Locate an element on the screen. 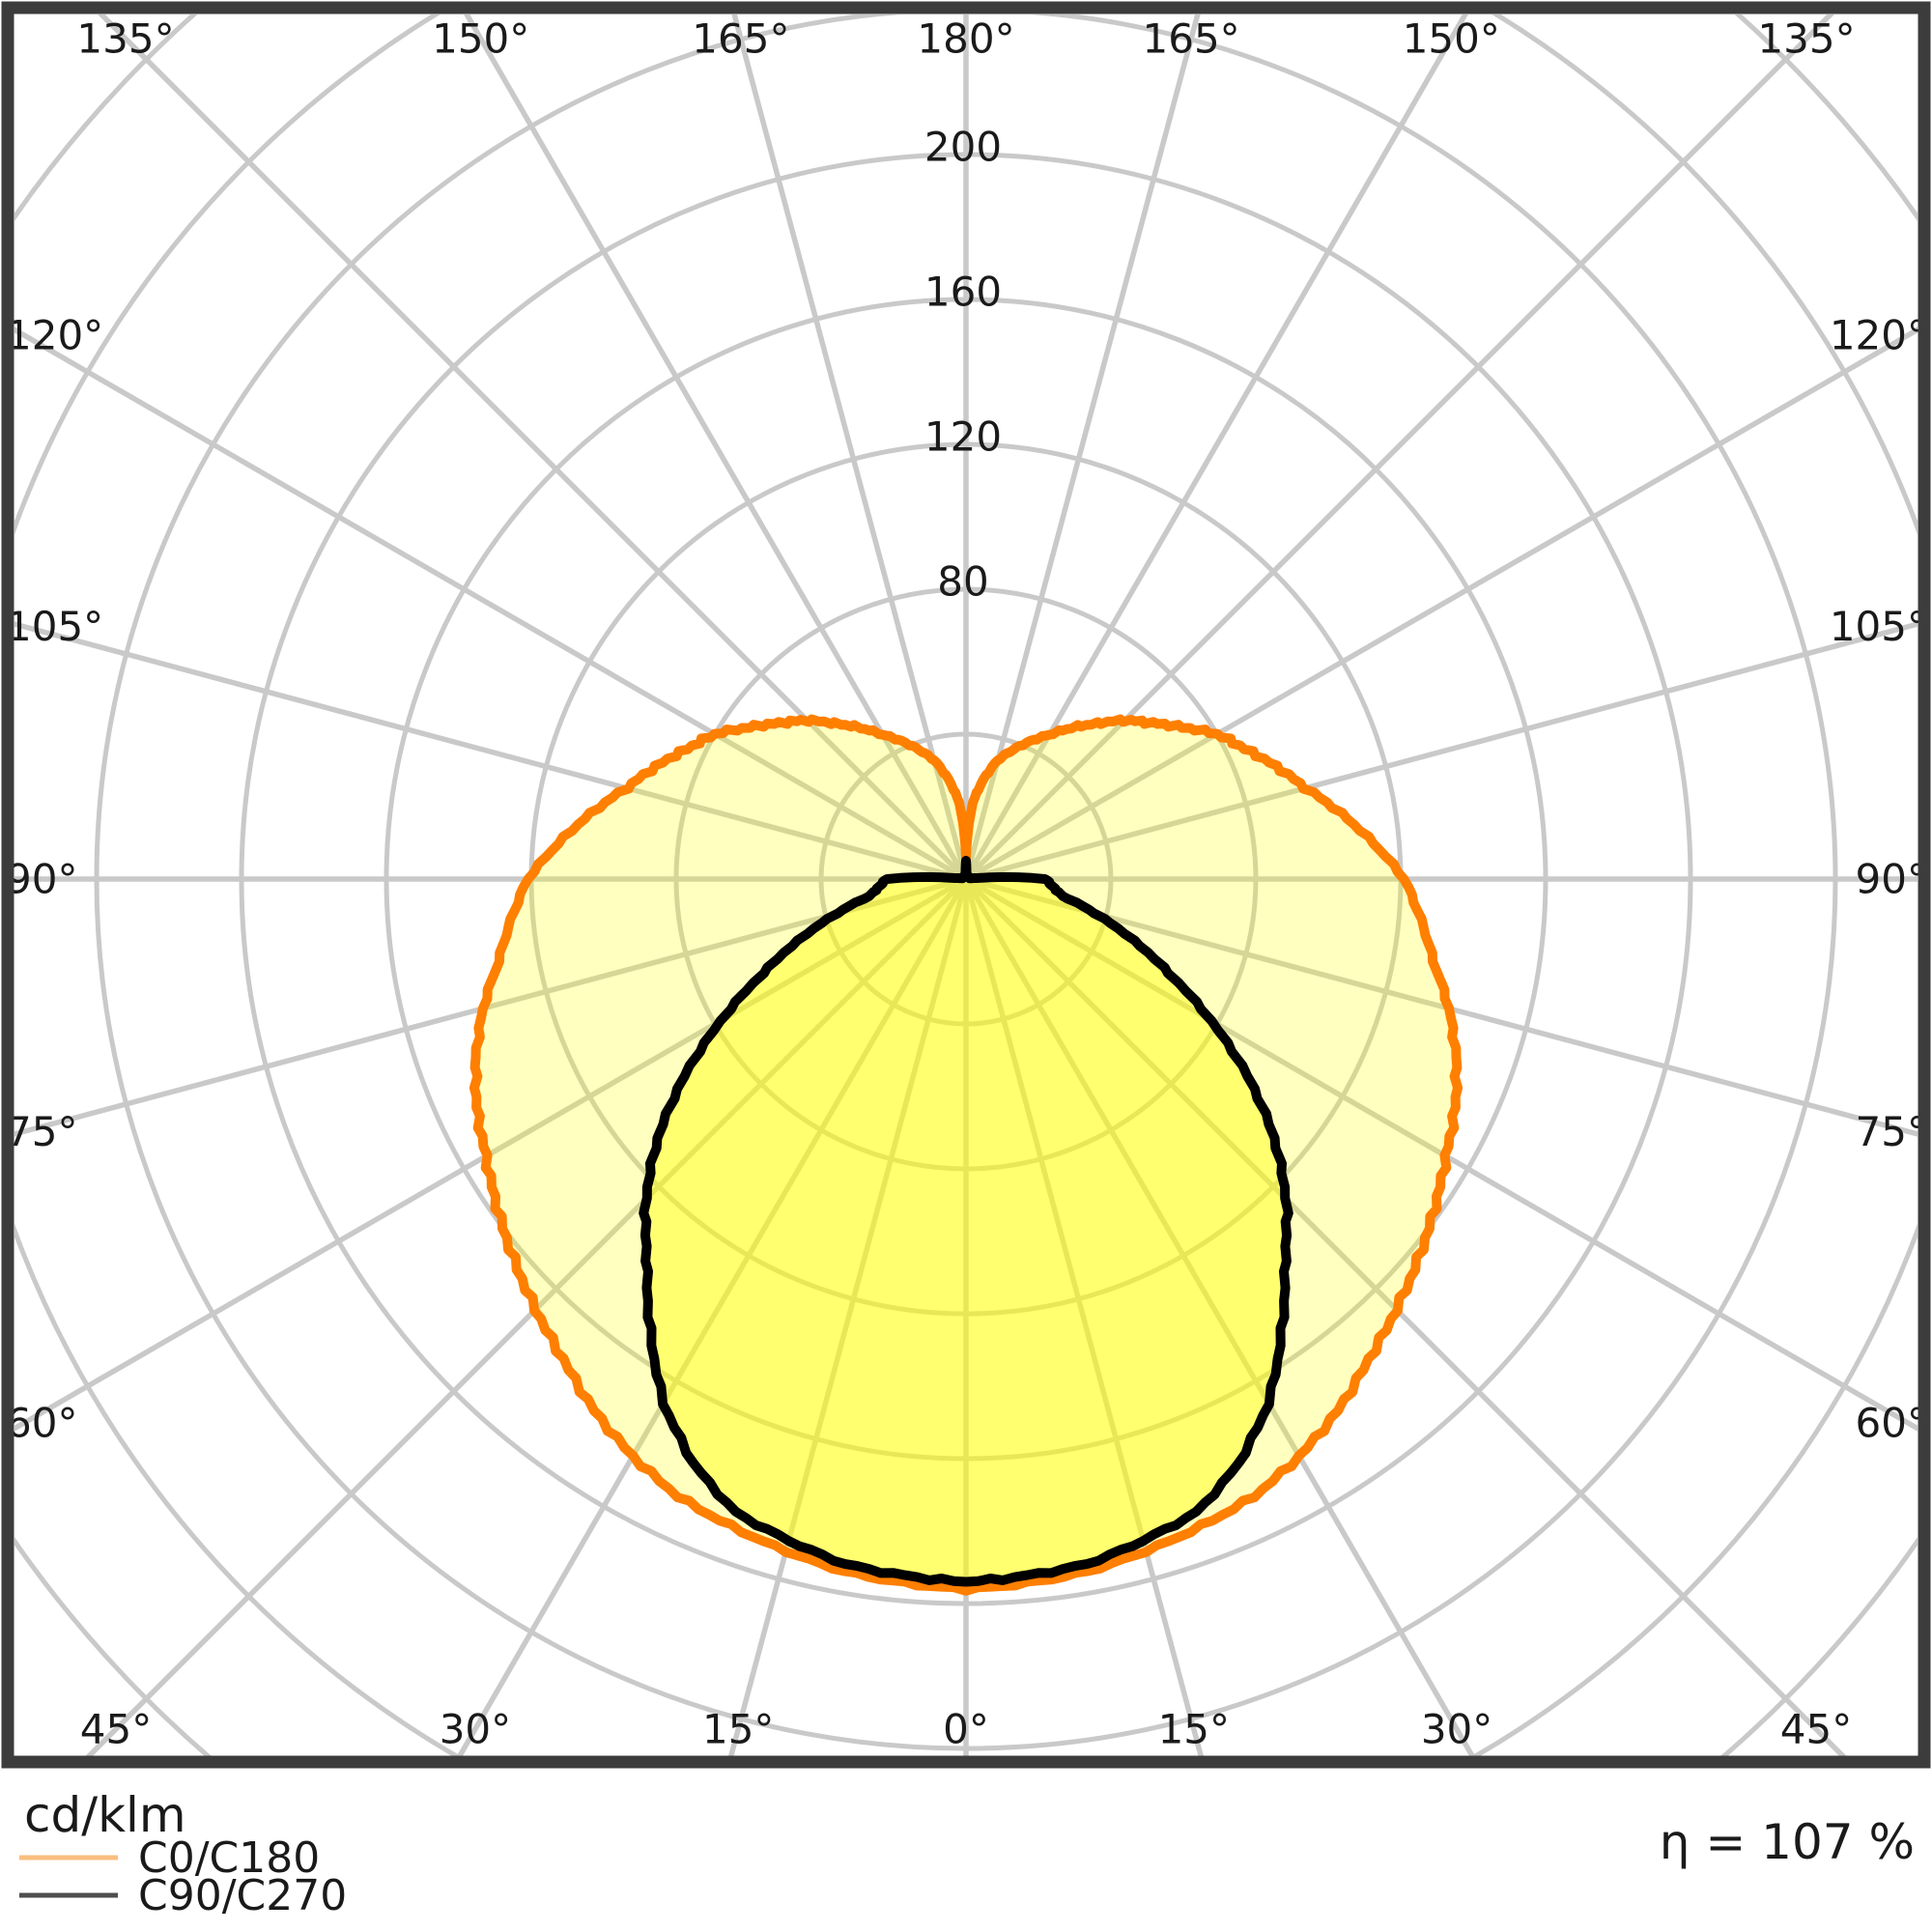 This screenshot has height=1932, width=1932. unit-label: cd/klm is located at coordinates (105, 1815).